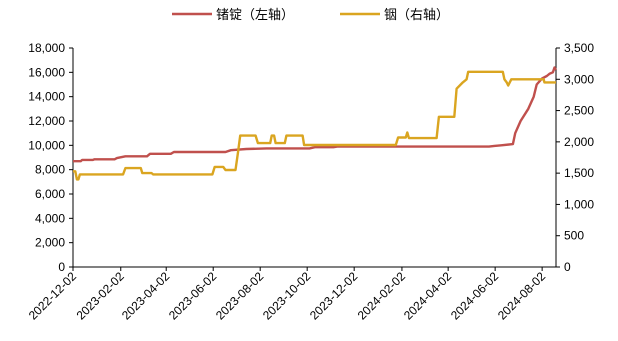 Image resolution: width=618 pixels, height=341 pixels. What do you see at coordinates (334, 296) in the screenshot?
I see `x-tick-label: 2023-12-02` at bounding box center [334, 296].